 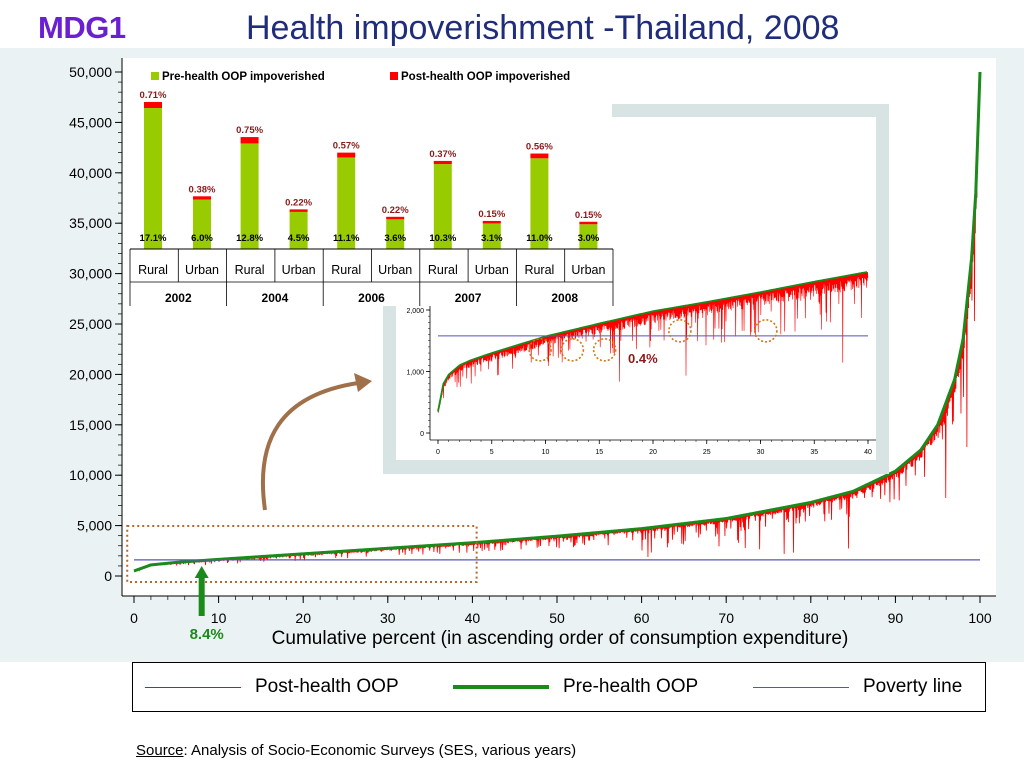 What do you see at coordinates (543, 28) in the screenshot?
I see `page-title: Health impoverishment -Thailand, 2008` at bounding box center [543, 28].